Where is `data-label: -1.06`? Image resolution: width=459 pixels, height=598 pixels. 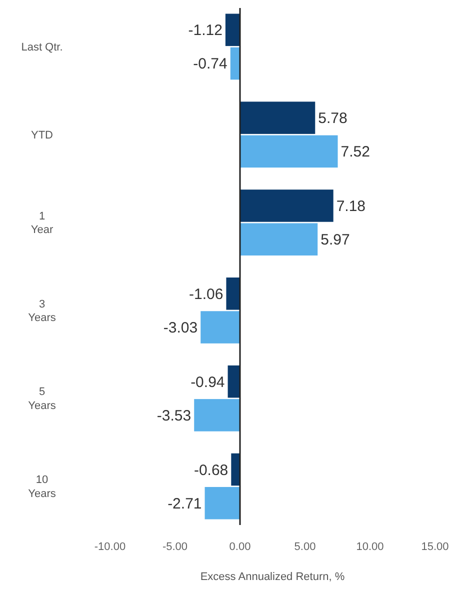
data-label: -1.06 is located at coordinates (206, 294).